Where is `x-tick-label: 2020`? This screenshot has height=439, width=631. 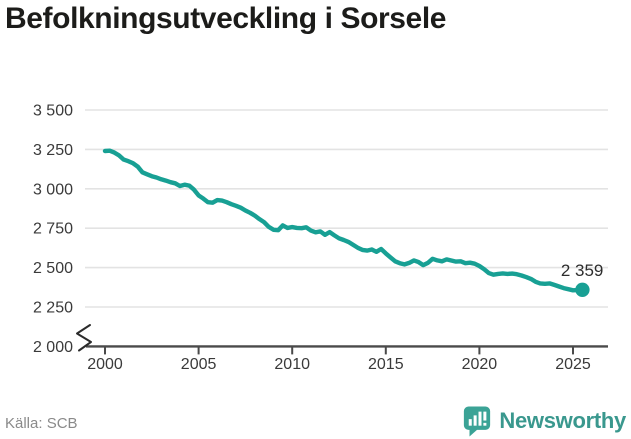 x-tick-label: 2020 is located at coordinates (480, 364).